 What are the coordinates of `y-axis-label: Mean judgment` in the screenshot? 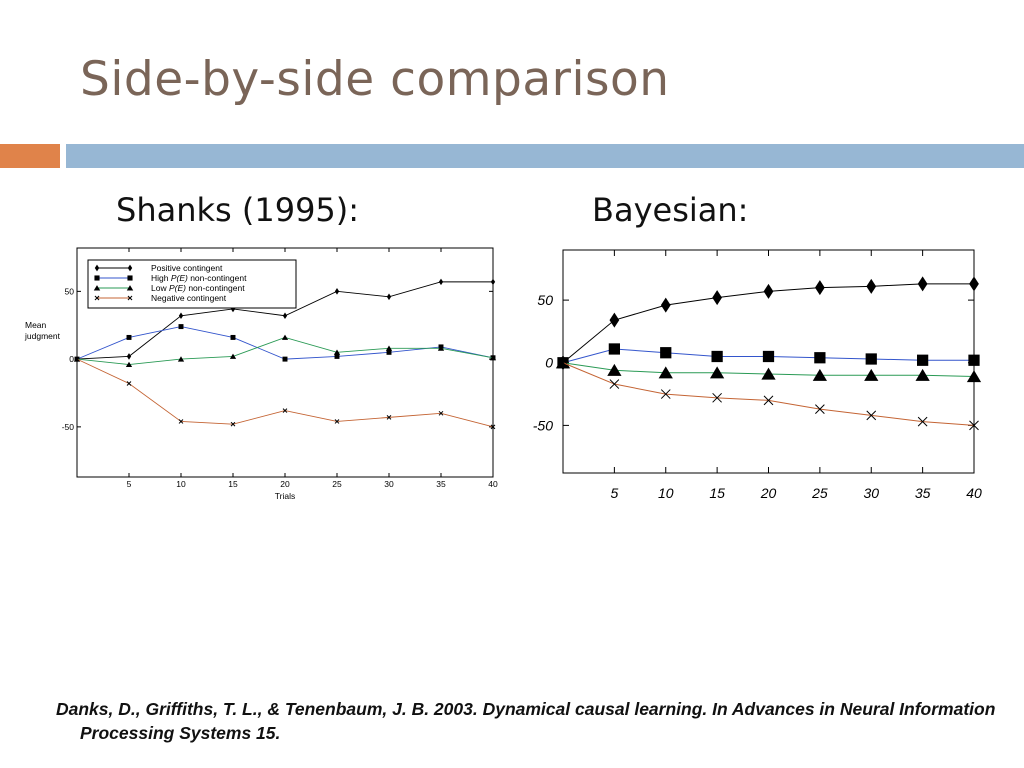 It's located at (42, 330).